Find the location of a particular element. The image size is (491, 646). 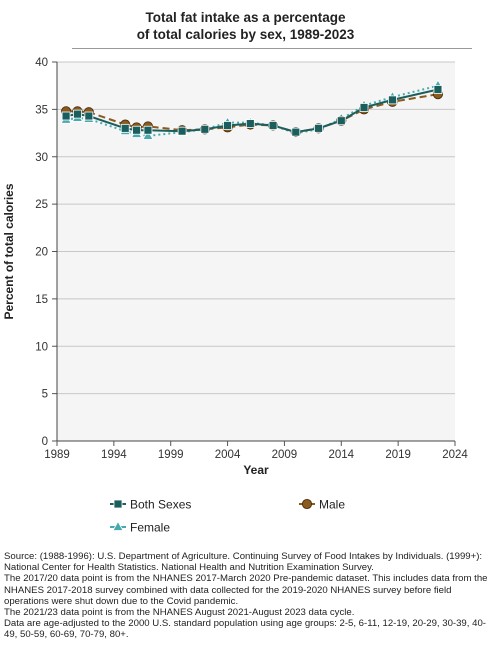

x-tick-label: 1994 is located at coordinates (114, 455).